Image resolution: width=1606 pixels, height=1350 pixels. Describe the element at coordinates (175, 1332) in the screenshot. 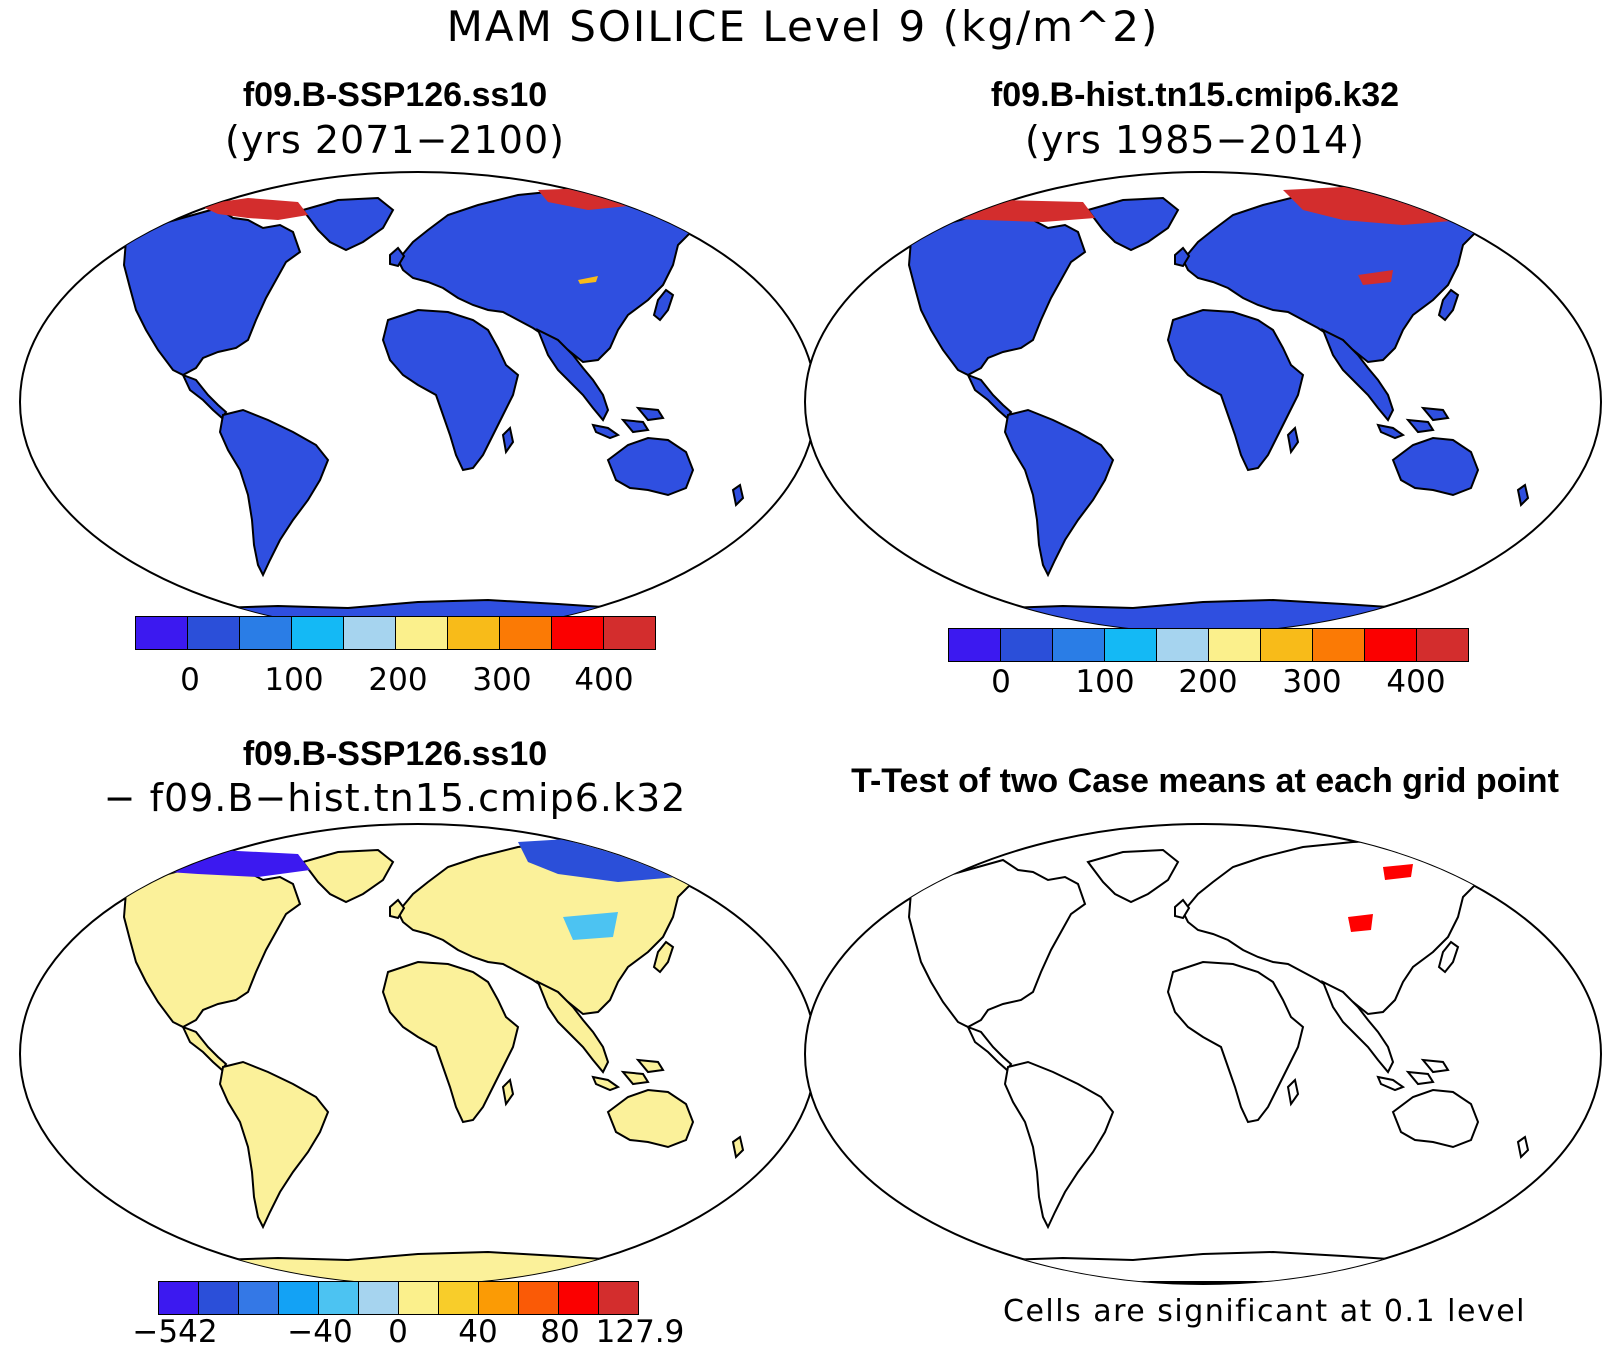

I see `colorbar-tick-label: −542` at that location.